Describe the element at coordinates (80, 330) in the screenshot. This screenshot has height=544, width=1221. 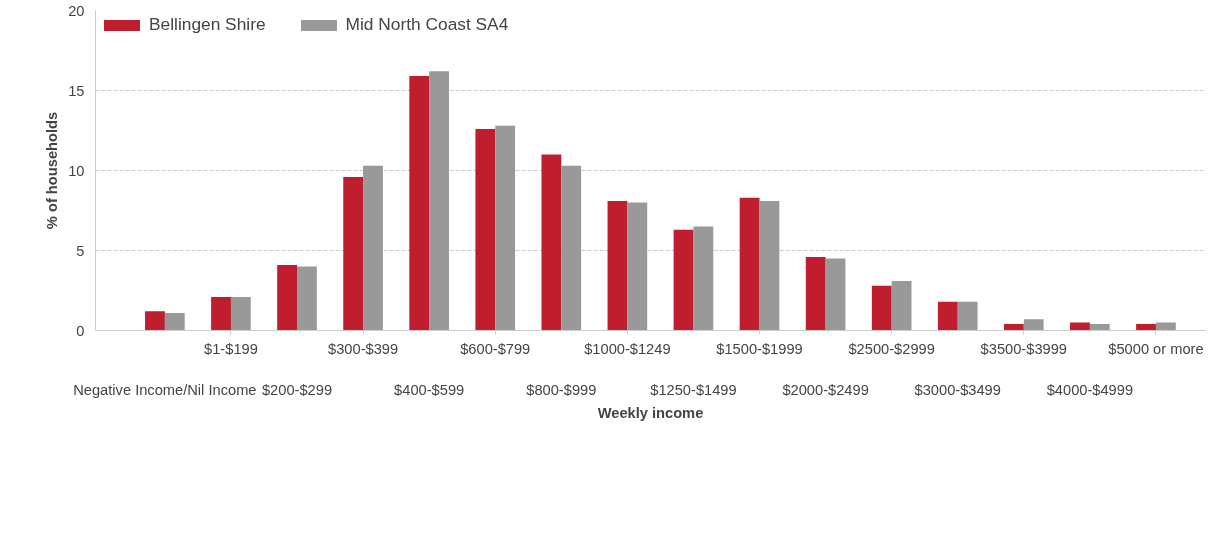
I see `y-tick-label: 0` at that location.